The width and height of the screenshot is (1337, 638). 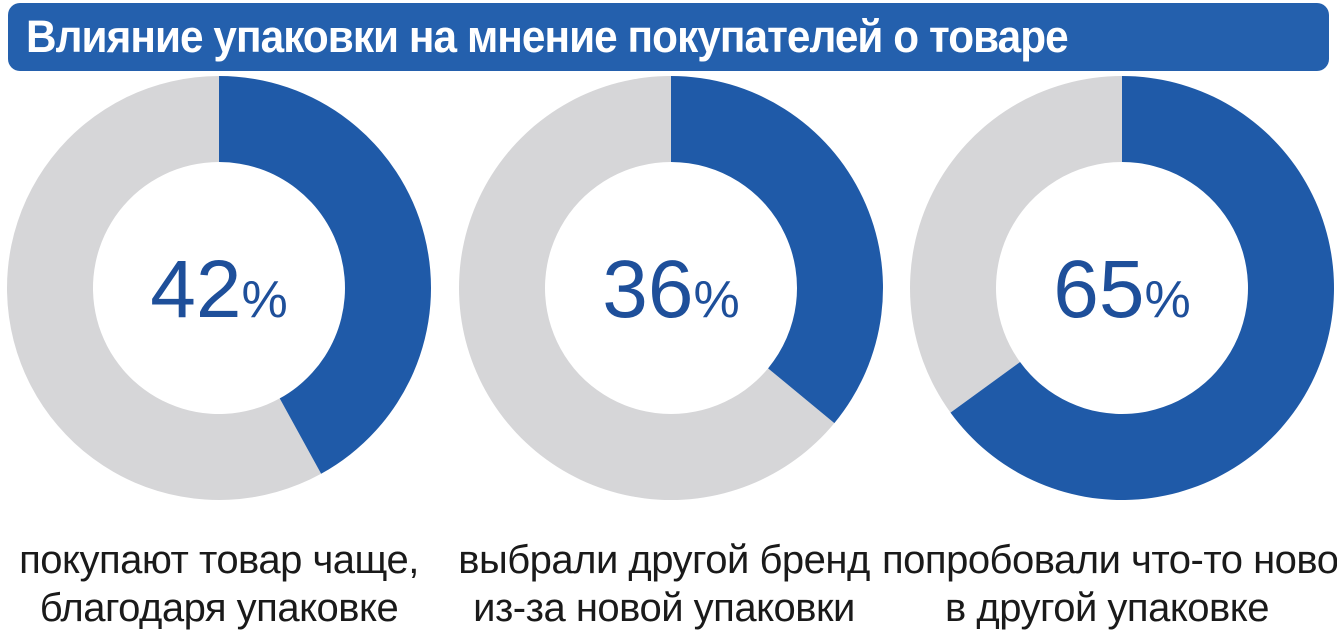 I want to click on value-number-1: 42, so click(x=195, y=289).